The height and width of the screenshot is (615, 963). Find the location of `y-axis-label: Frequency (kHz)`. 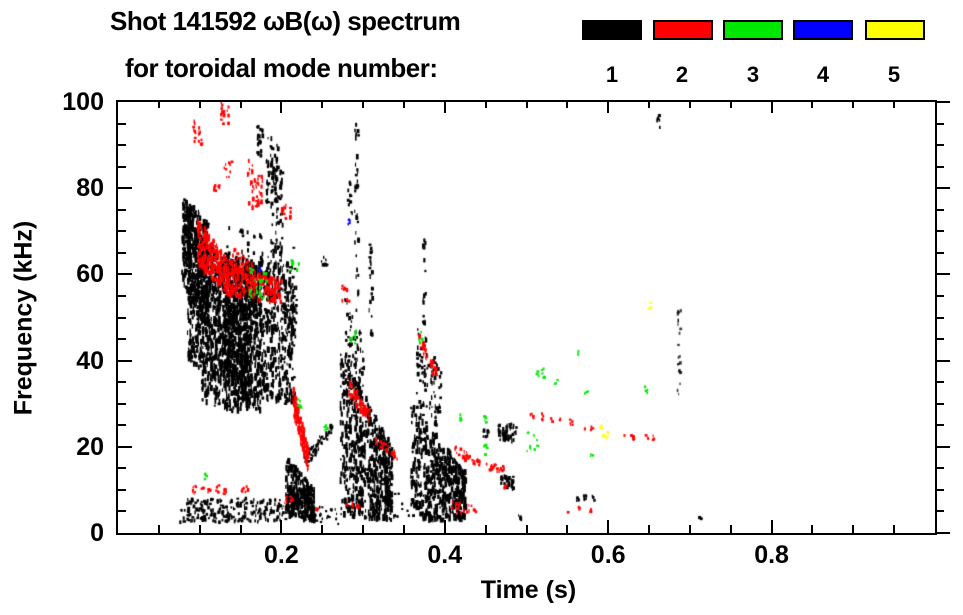

y-axis-label: Frequency (kHz) is located at coordinates (23, 317).